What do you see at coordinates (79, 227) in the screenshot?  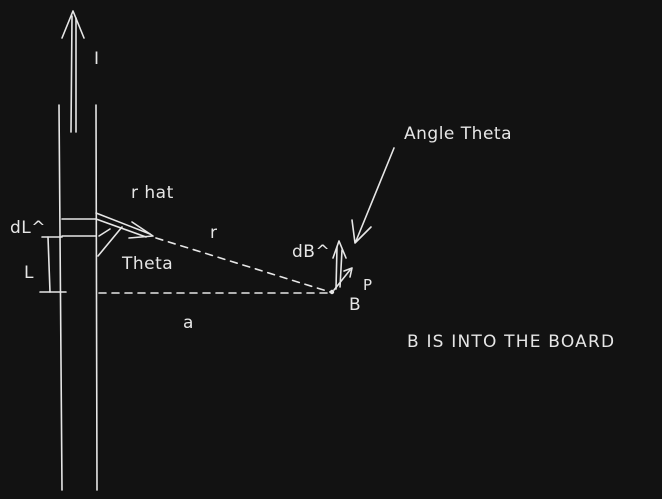 I see `dl-element` at bounding box center [79, 227].